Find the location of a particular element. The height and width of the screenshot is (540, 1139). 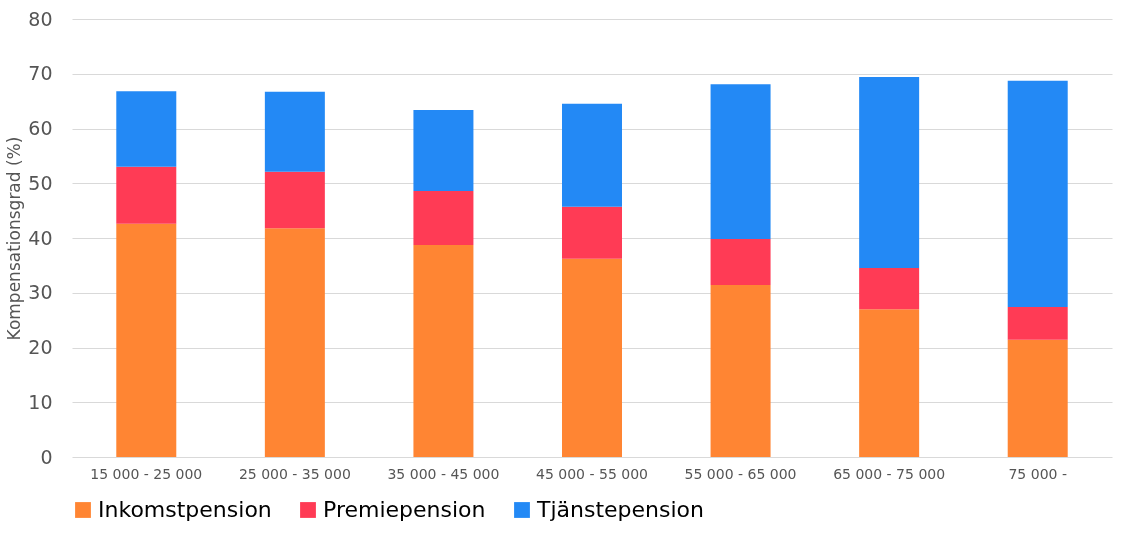

x-tick-label: 15 000 - 25 000 is located at coordinates (146, 473).